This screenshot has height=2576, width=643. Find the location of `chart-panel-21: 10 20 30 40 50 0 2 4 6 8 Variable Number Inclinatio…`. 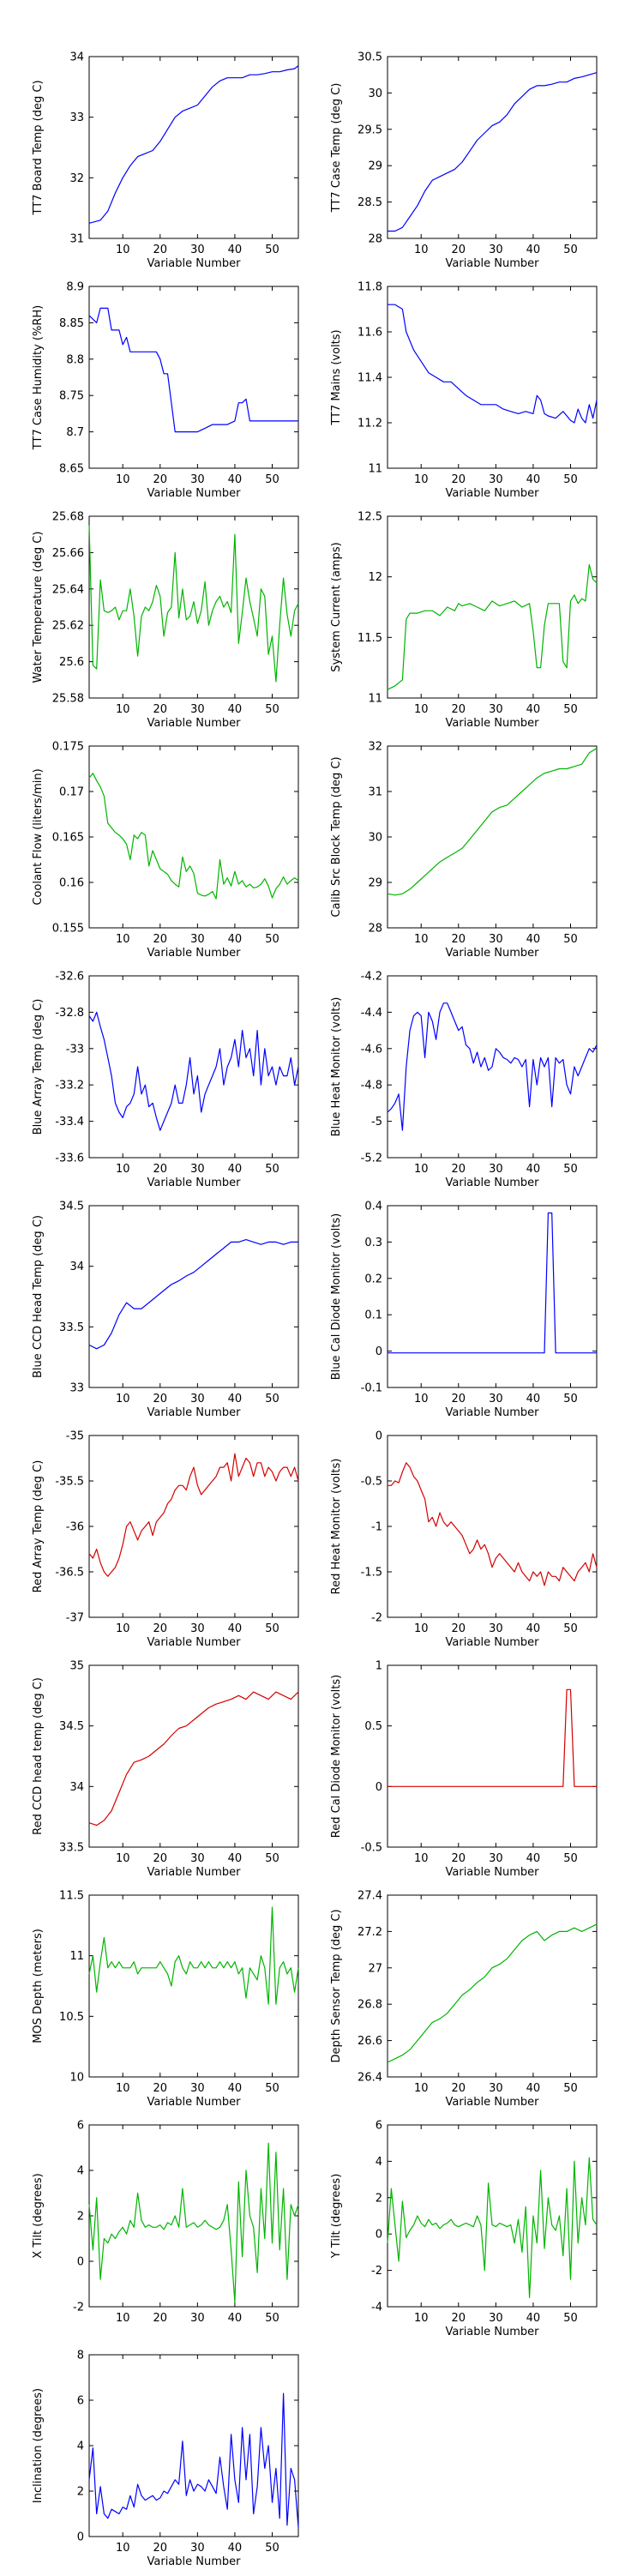

chart-panel-21: 10 20 30 40 50 0 2 4 6 8 Variable Number Inclinatio… is located at coordinates (165, 2459).